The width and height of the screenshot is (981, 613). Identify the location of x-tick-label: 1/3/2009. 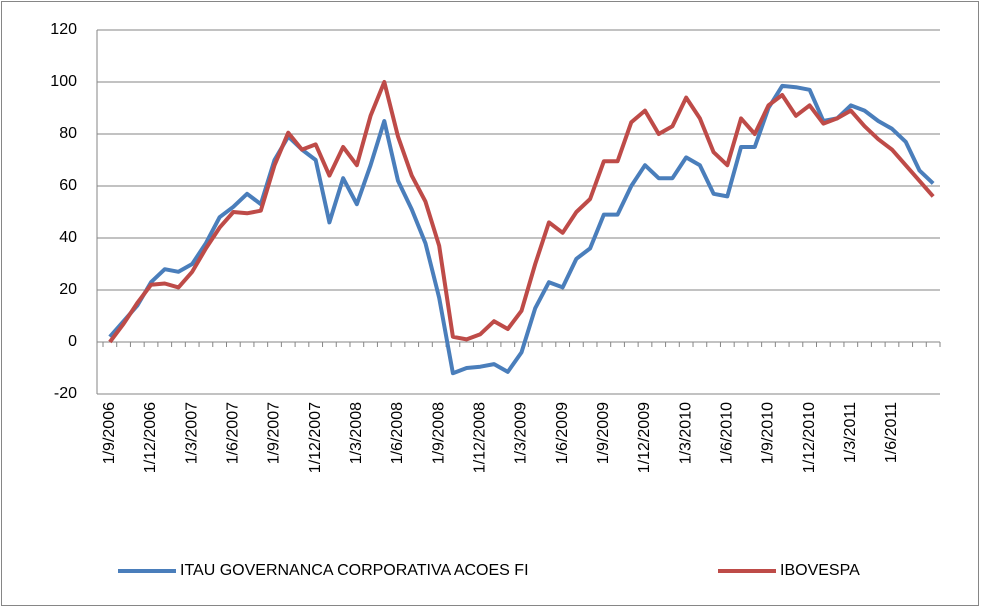
(521, 433).